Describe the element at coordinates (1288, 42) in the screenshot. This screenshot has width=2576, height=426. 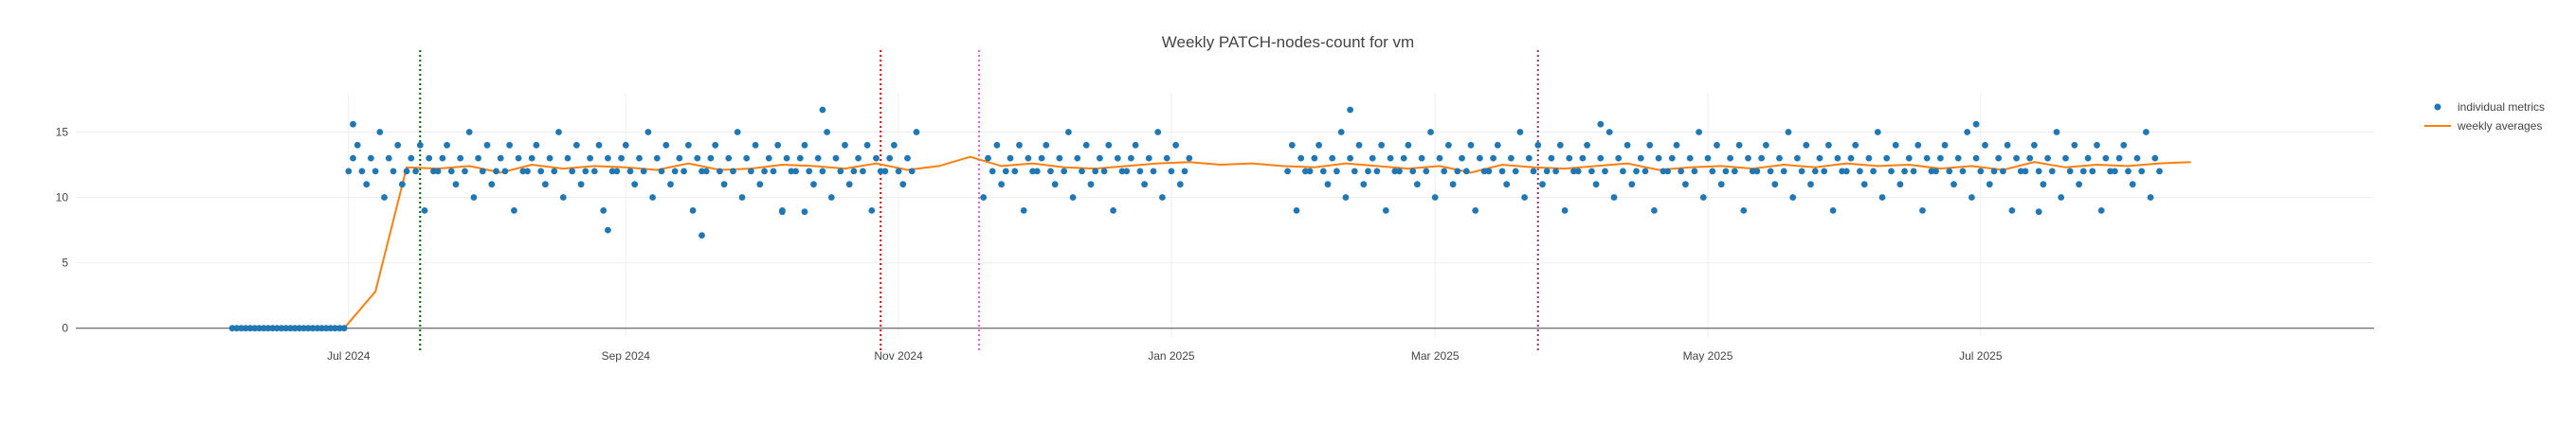
I see `chart-title: Weekly PATCH-nodes-count for vm` at that location.